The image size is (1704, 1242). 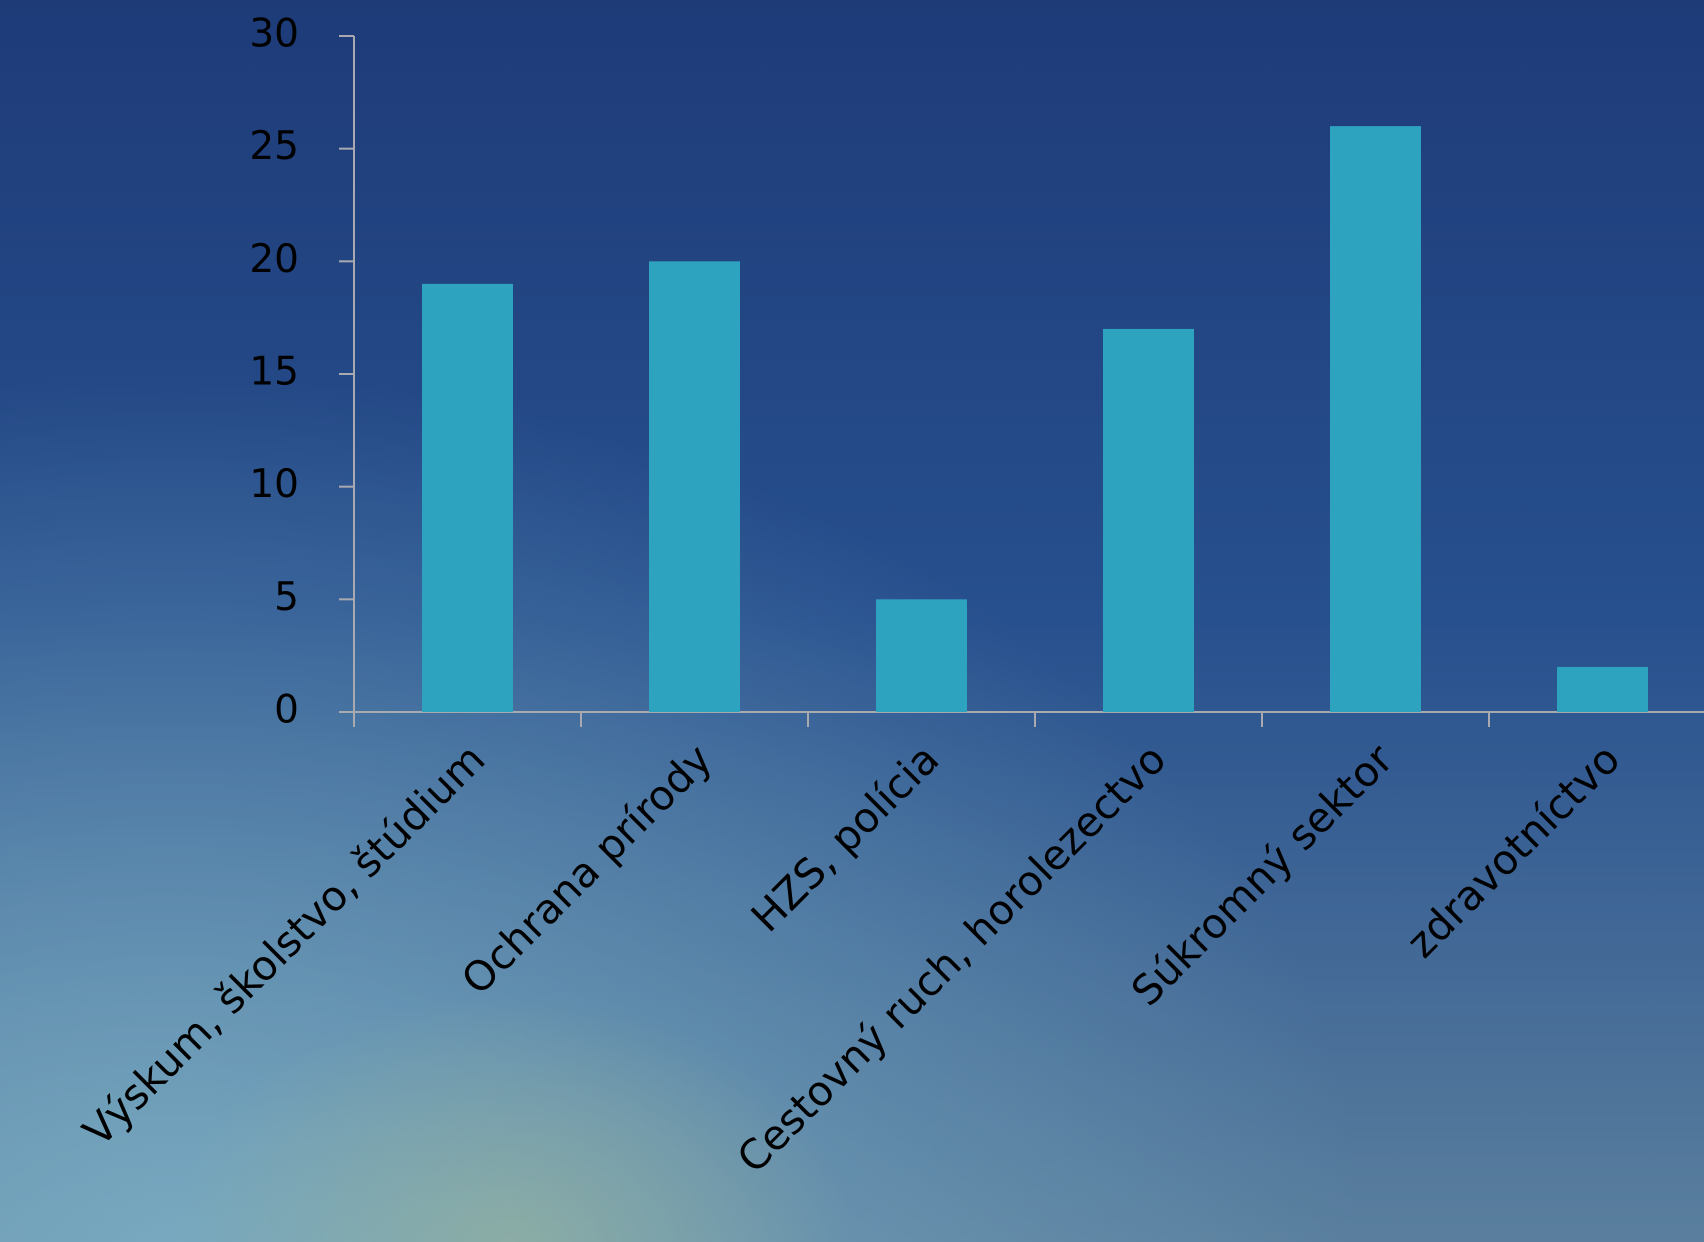 What do you see at coordinates (274, 484) in the screenshot?
I see `y-tick-label: 10` at bounding box center [274, 484].